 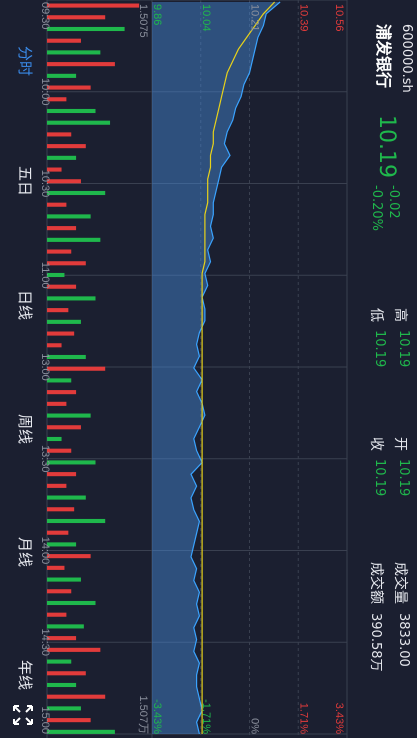 I want to click on tab-daily: 日线, so click(x=25, y=305).